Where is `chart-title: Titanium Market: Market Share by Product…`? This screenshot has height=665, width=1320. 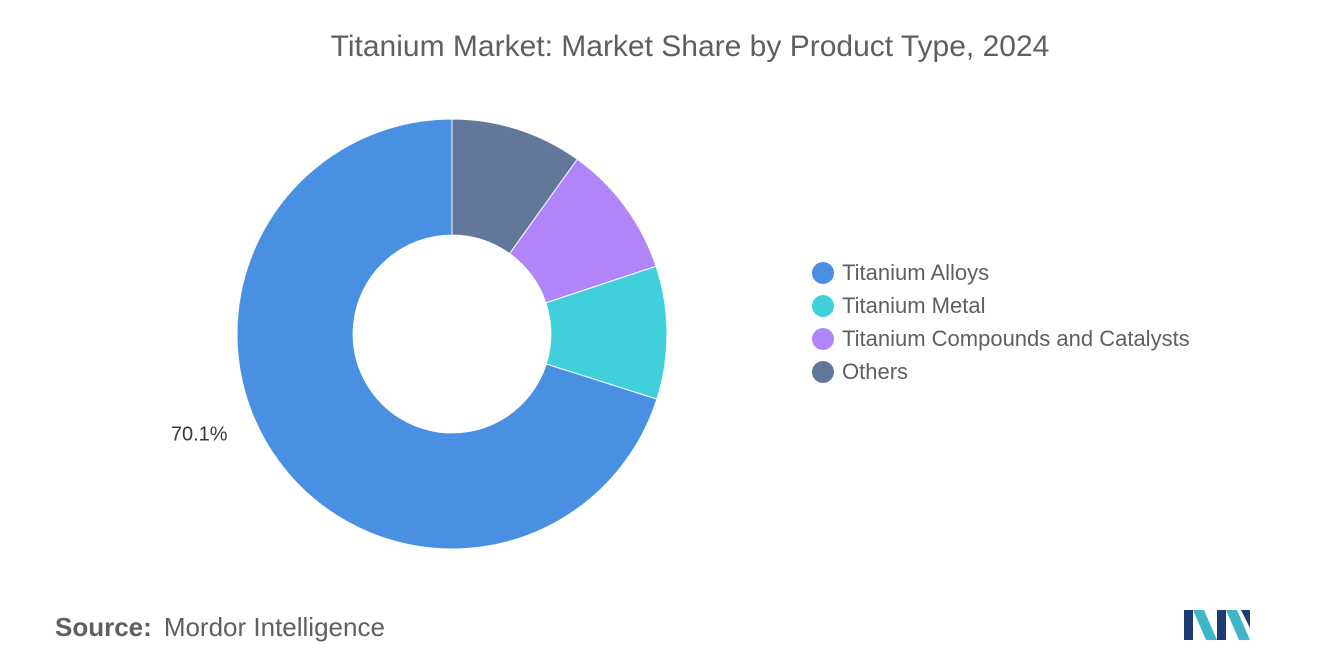
chart-title: Titanium Market: Market Share by Product… is located at coordinates (690, 46).